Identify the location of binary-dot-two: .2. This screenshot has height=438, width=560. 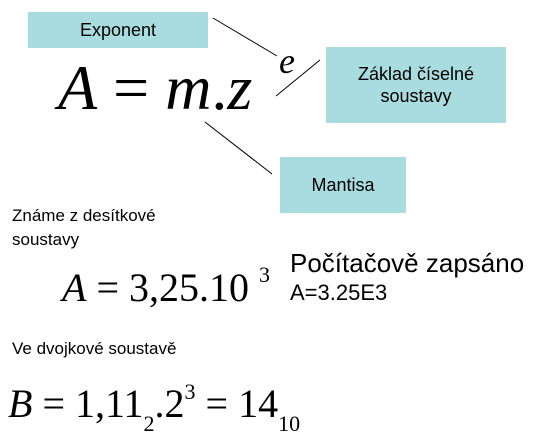
(169, 403).